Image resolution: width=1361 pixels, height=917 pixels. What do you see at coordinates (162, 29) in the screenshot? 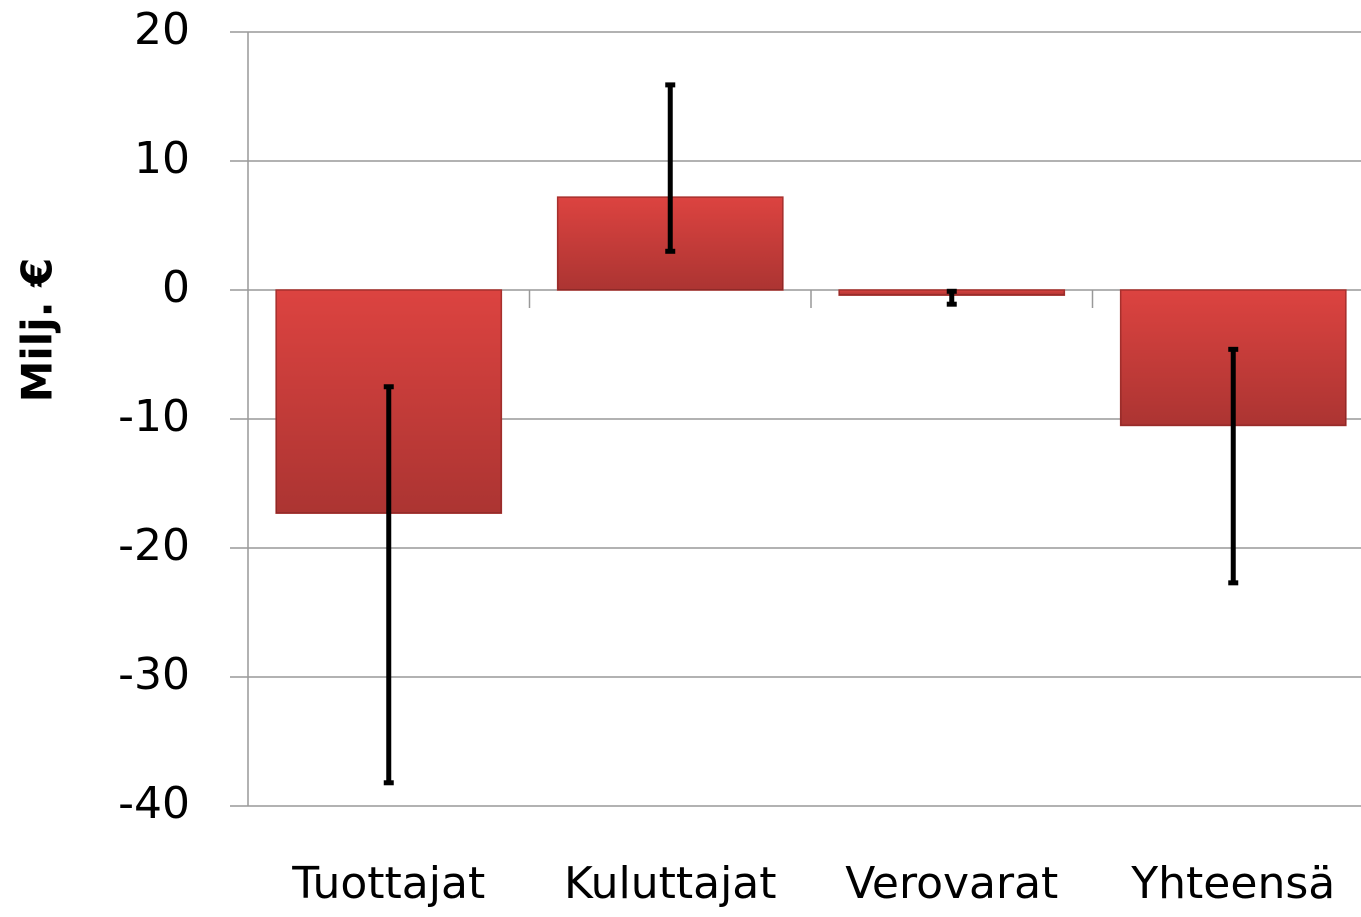
I see `y-tick-label: 20` at bounding box center [162, 29].